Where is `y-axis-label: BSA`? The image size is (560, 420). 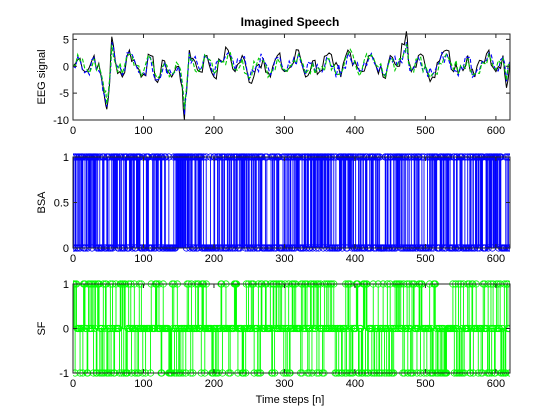 y-axis-label: BSA is located at coordinates (42, 202).